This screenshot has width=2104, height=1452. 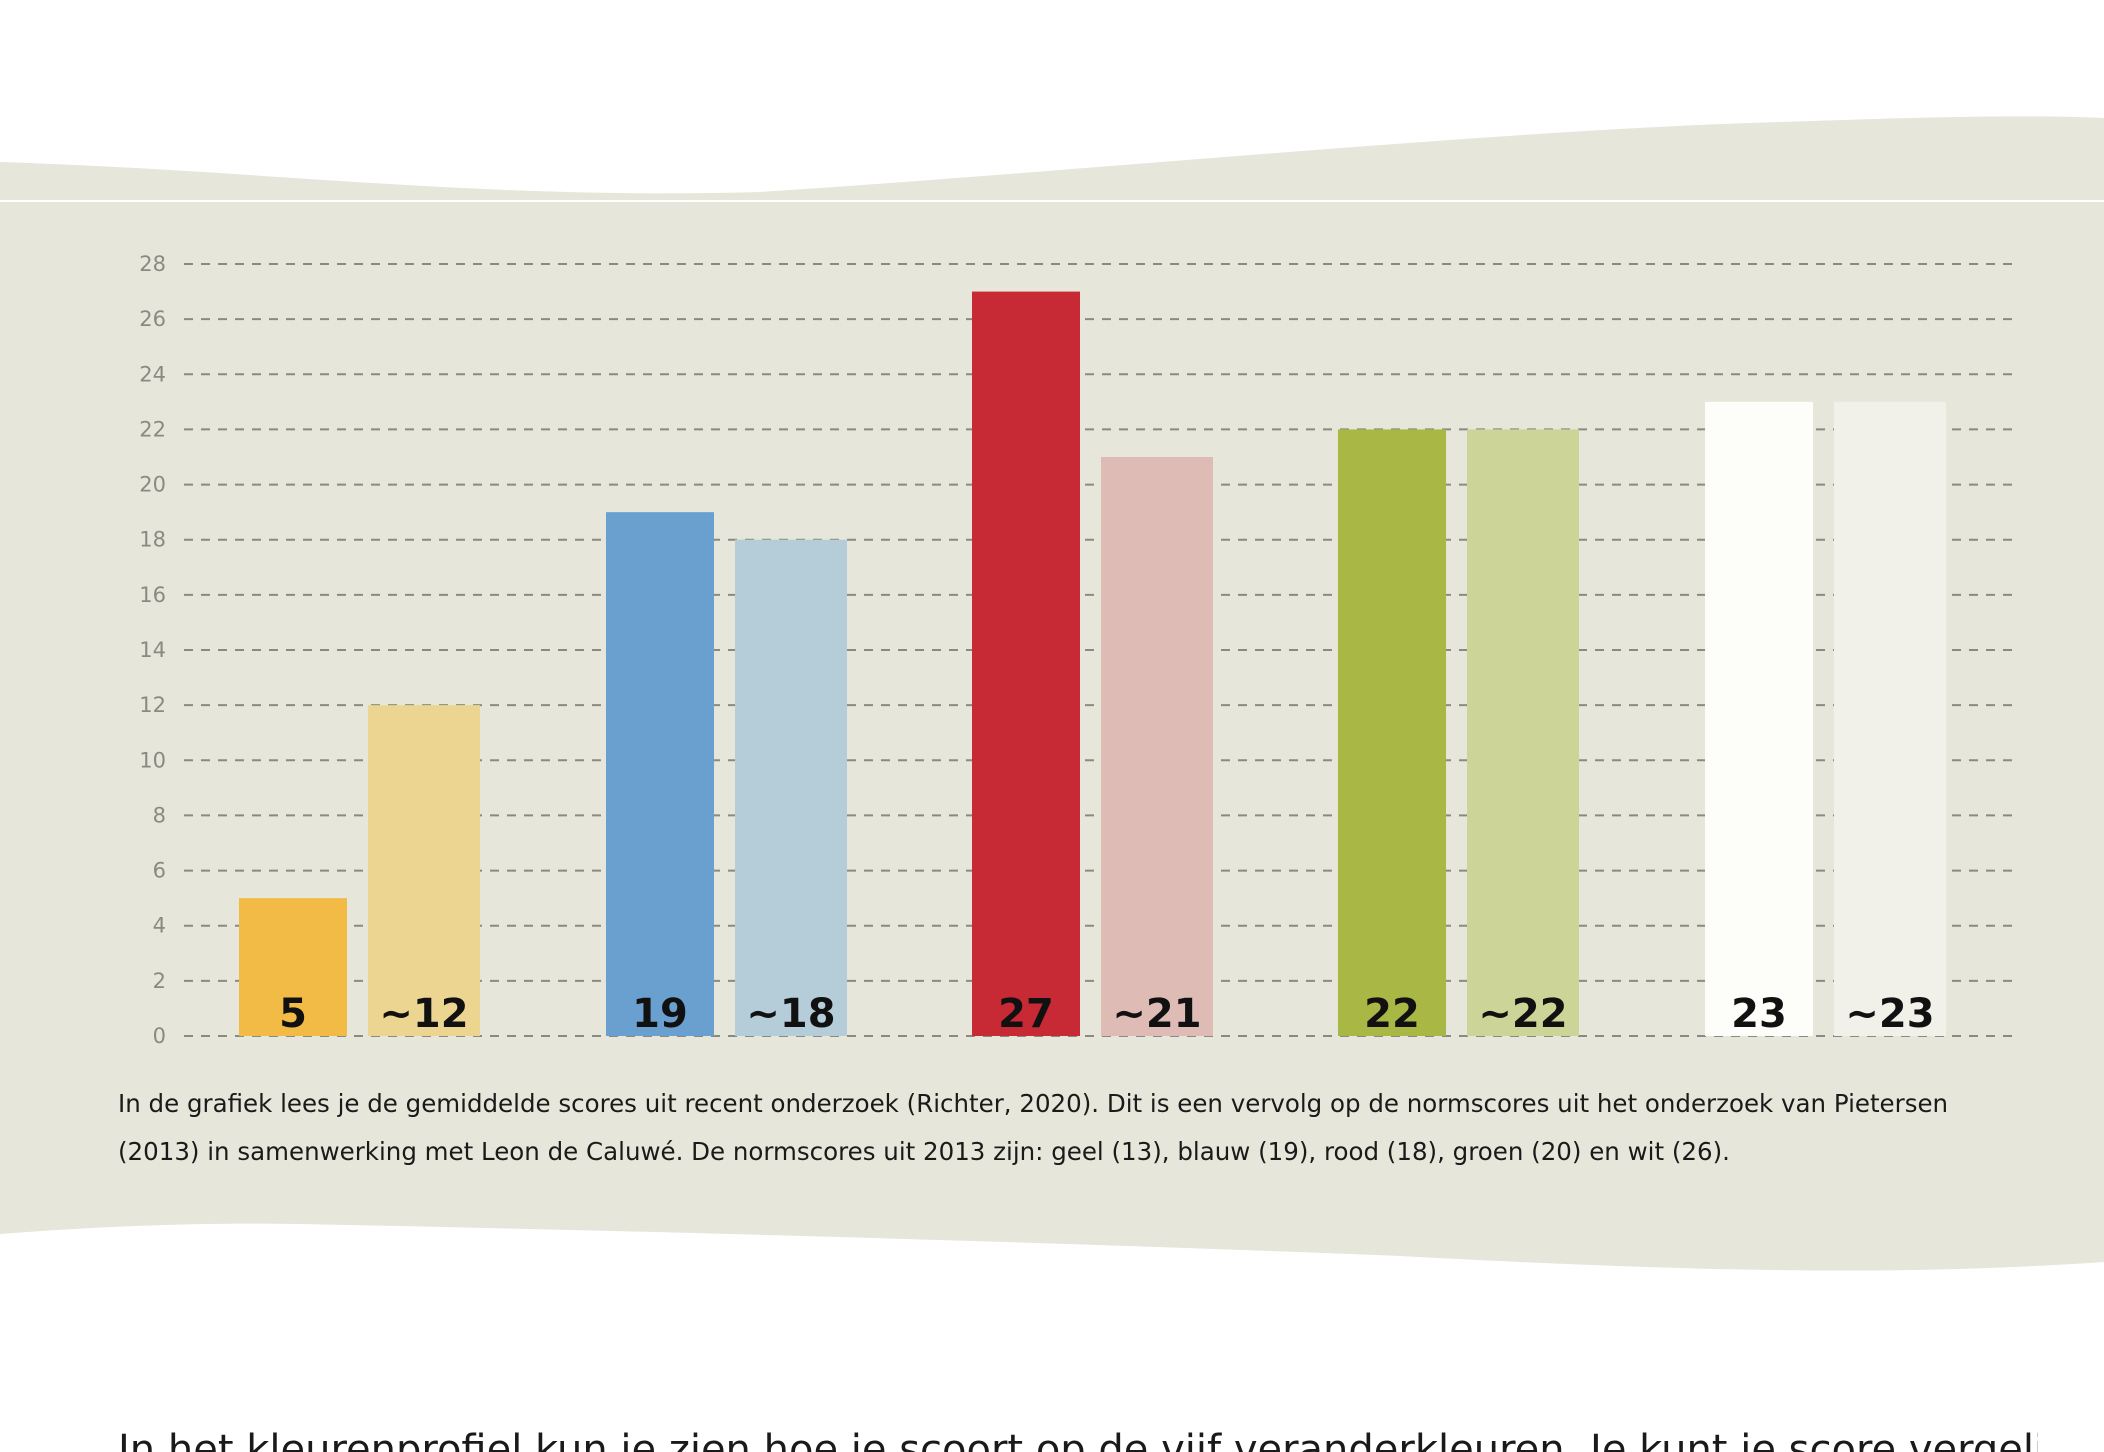 What do you see at coordinates (159, 926) in the screenshot?
I see `y-tick-label: 4` at bounding box center [159, 926].